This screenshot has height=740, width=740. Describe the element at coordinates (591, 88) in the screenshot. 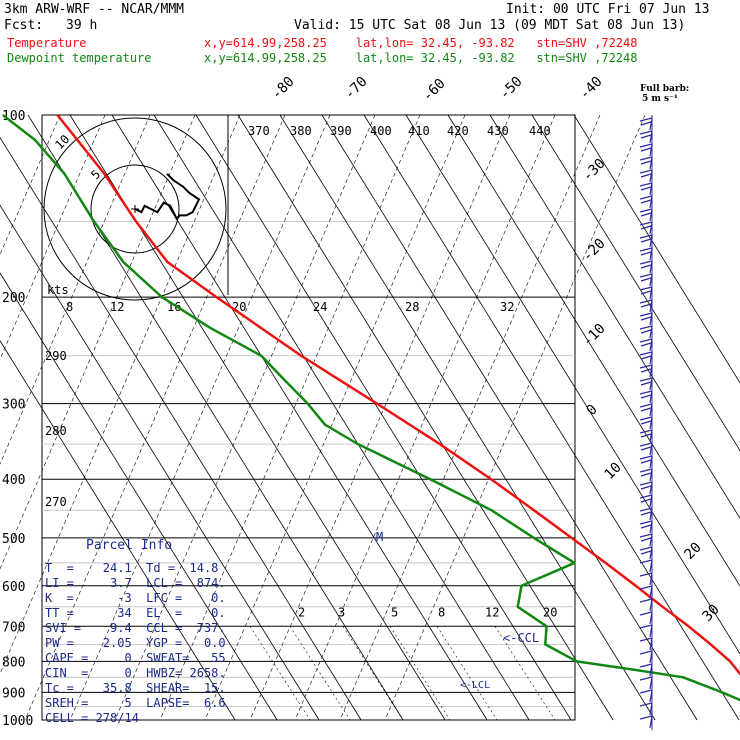

I see `temperature-label: -40` at that location.